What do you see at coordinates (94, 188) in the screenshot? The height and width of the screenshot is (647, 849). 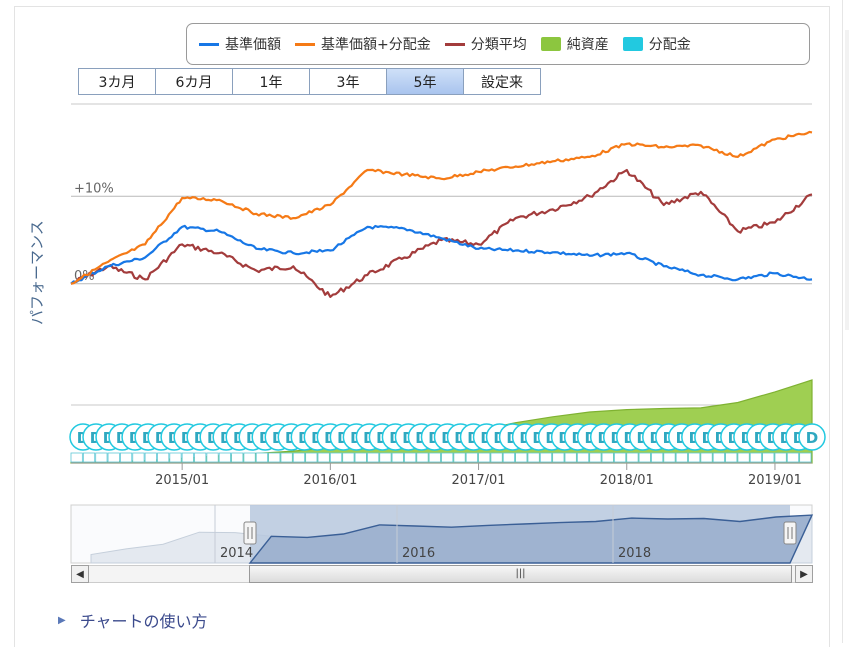 I see `y-tick-label: +10%` at bounding box center [94, 188].